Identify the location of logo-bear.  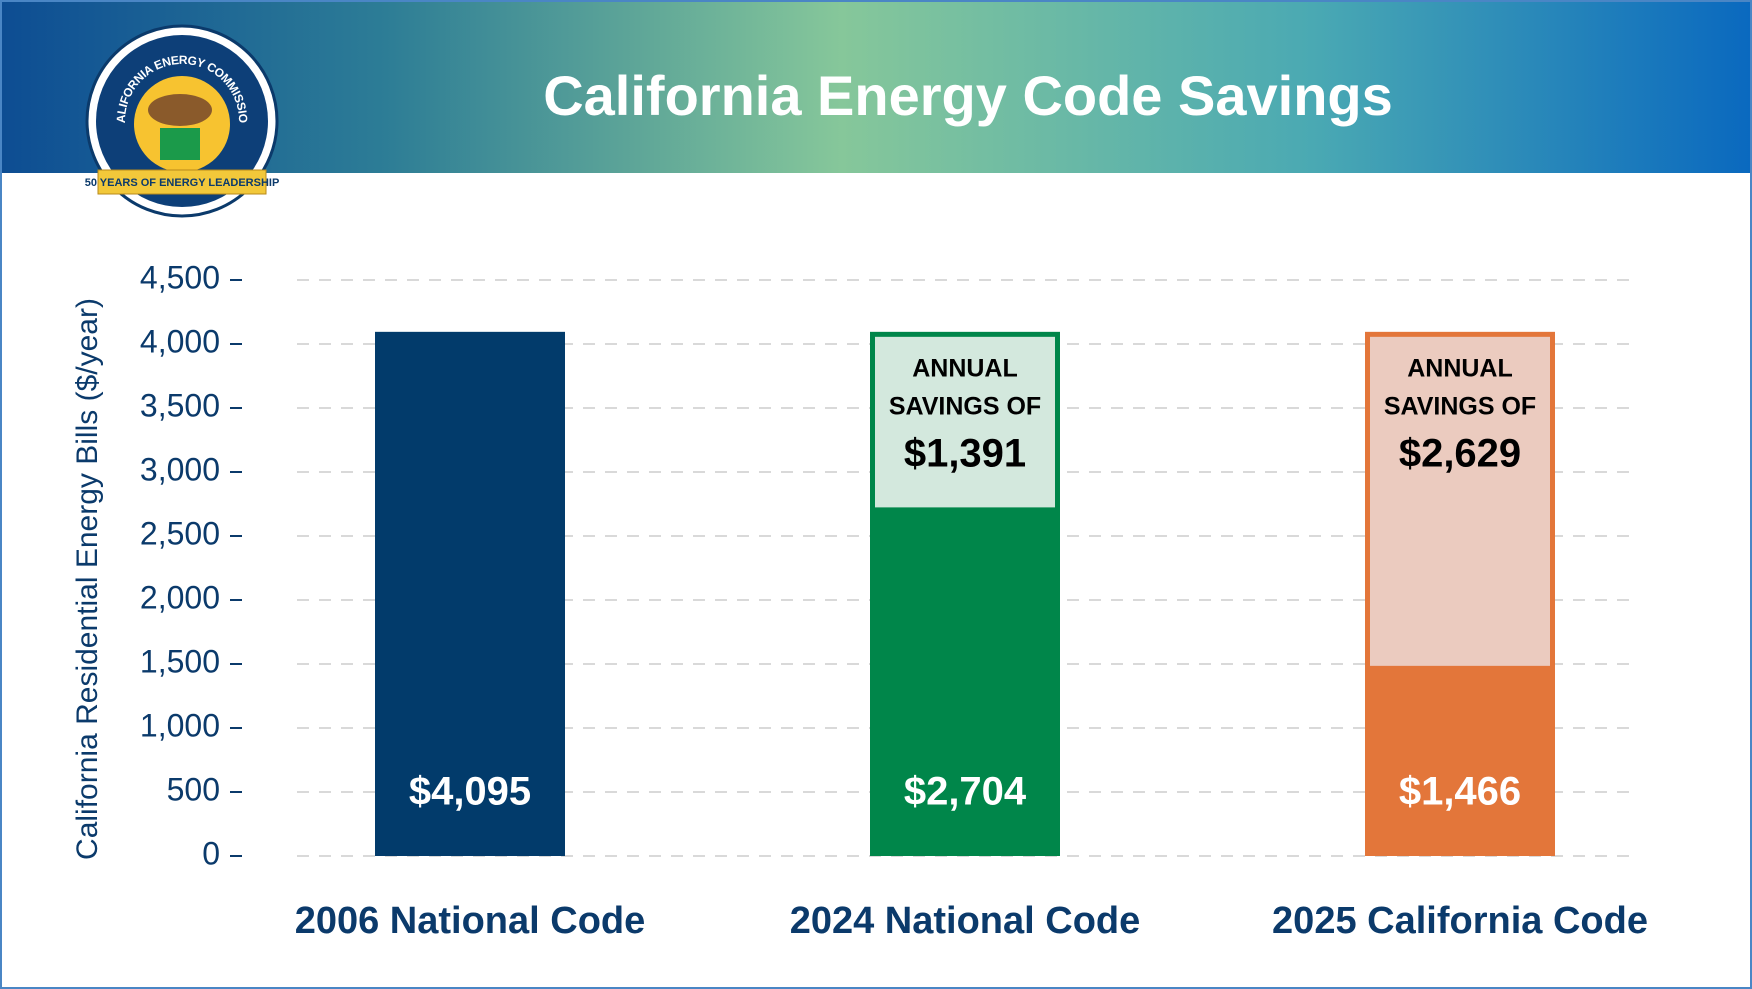
(180, 110).